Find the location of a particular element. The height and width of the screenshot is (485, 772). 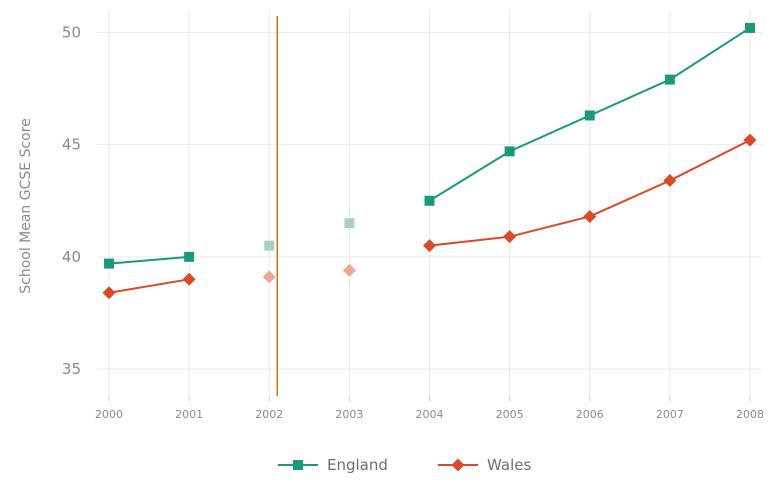

legend-label-wales: Wales is located at coordinates (509, 465).